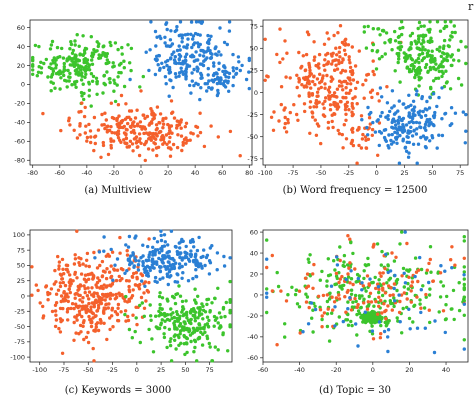 The image size is (474, 410). Describe the element at coordinates (336, 370) in the screenshot. I see `x-tick-label: -20` at that location.